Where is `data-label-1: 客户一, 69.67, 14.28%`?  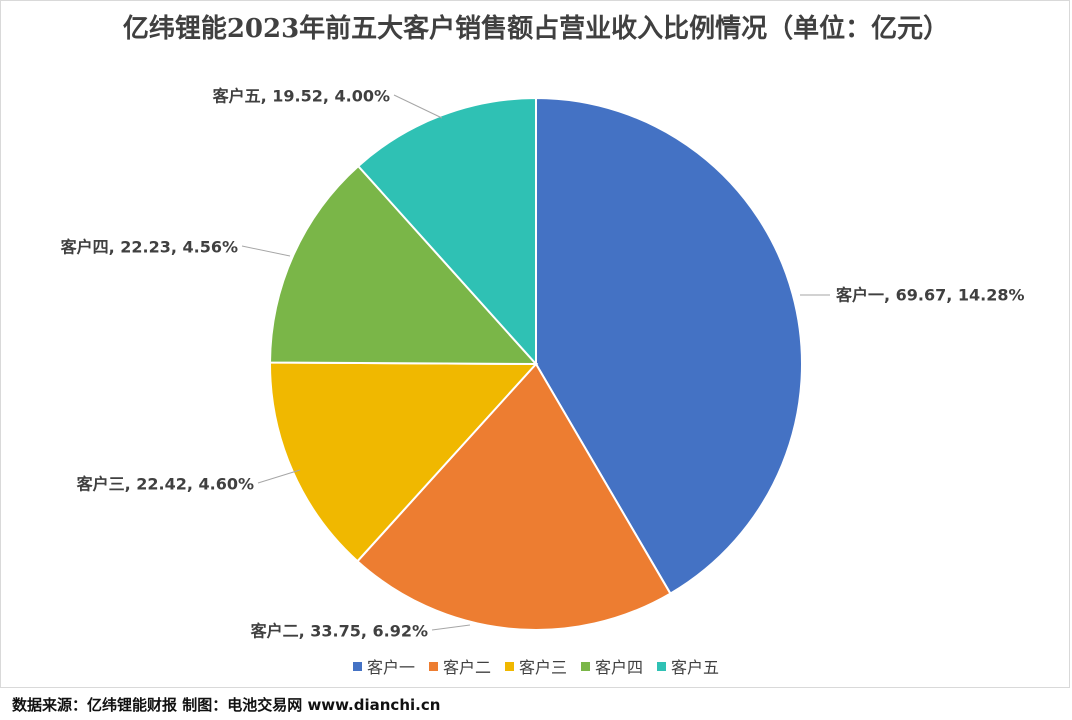 data-label-1: 客户一, 69.67, 14.28% is located at coordinates (930, 295).